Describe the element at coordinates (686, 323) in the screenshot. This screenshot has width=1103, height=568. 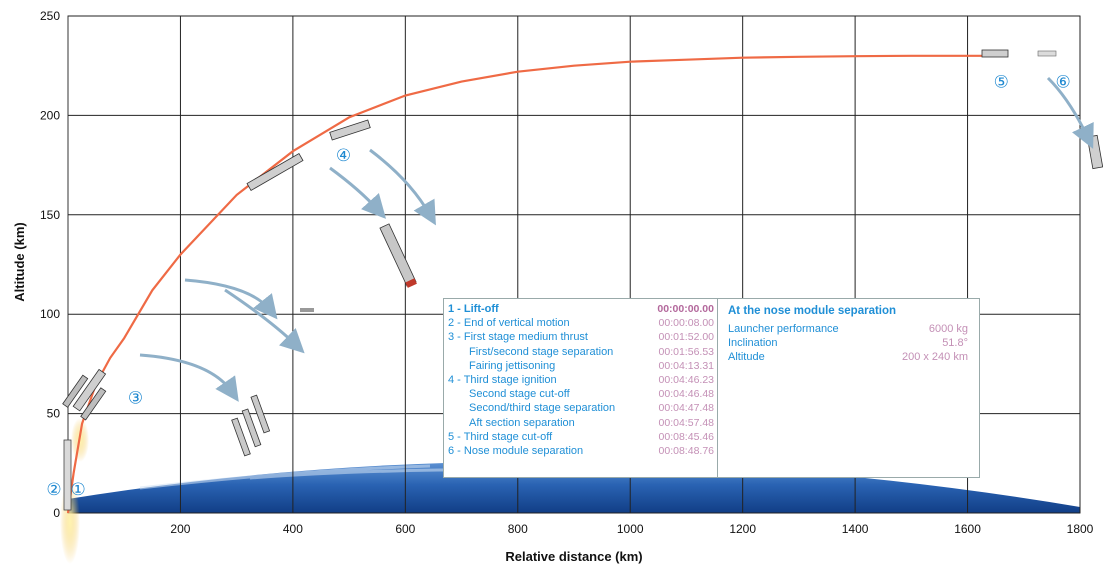
I see `event-time: 00:00:08.00` at that location.